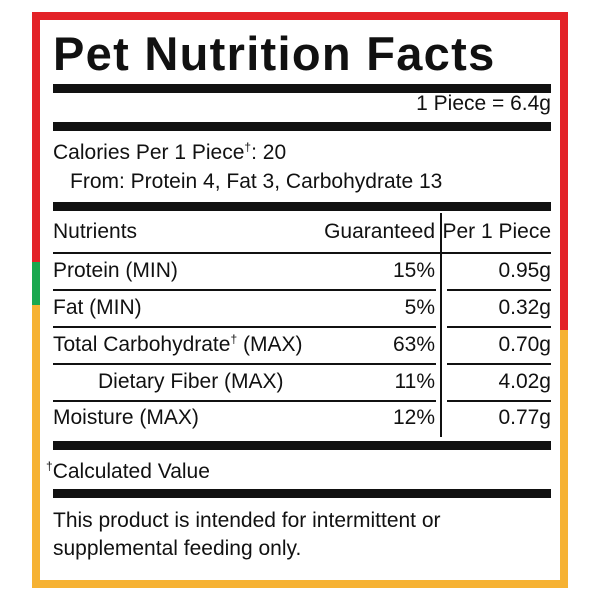 Image resolution: width=600 pixels, height=600 pixels. Describe the element at coordinates (564, 459) in the screenshot. I see `frame-right-yellow` at that location.